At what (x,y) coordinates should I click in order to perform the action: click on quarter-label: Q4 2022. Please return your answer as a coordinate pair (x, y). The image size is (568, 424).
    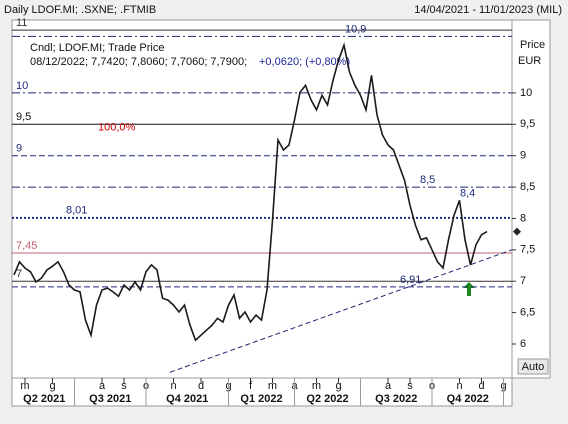
    Looking at the image, I should click on (468, 399).